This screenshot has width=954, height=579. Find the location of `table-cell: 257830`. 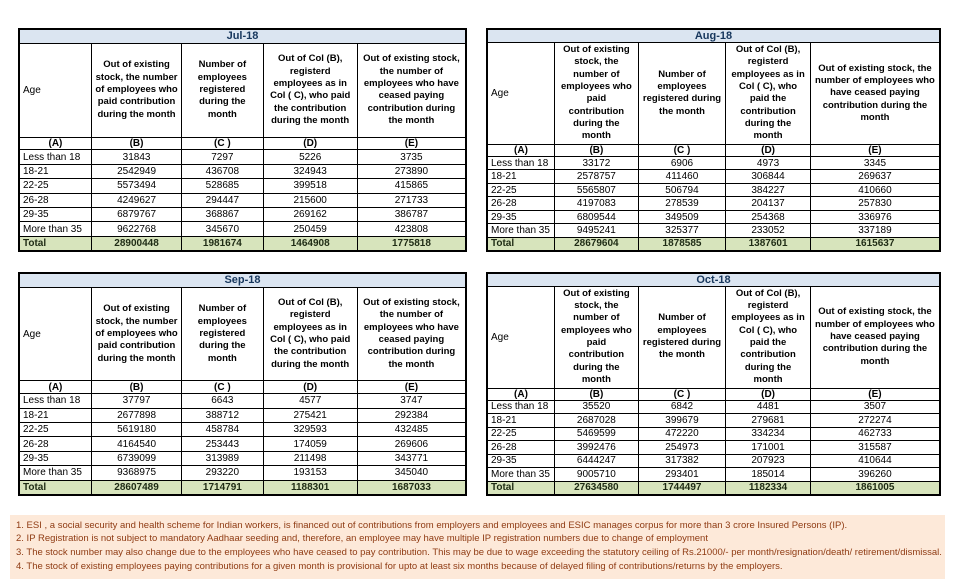

table-cell: 257830 is located at coordinates (875, 203).